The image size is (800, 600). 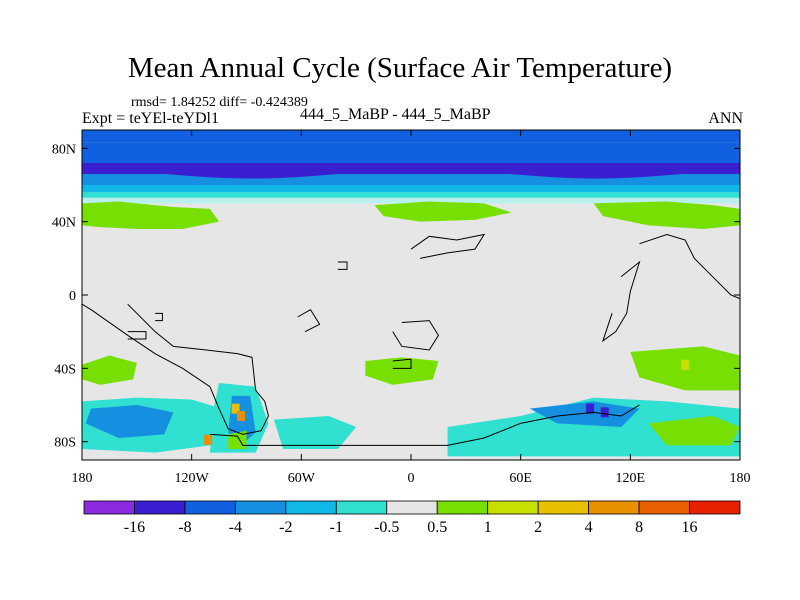 I want to click on contour-island-south-pacific, so click(x=137, y=335).